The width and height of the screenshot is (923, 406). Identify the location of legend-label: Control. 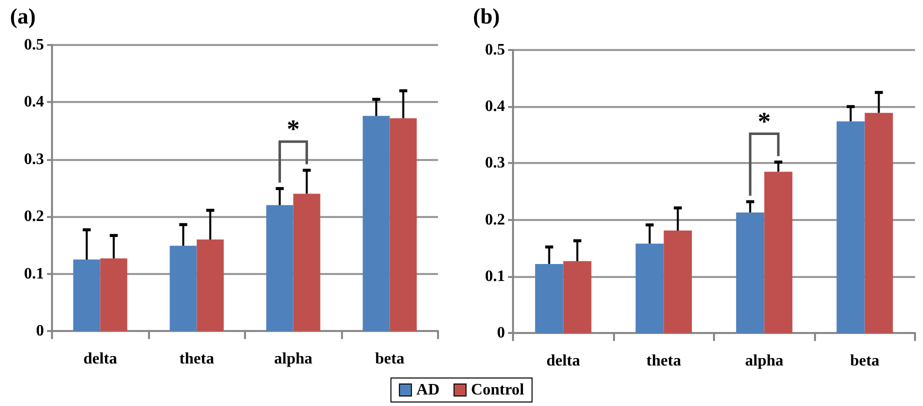
(498, 390).